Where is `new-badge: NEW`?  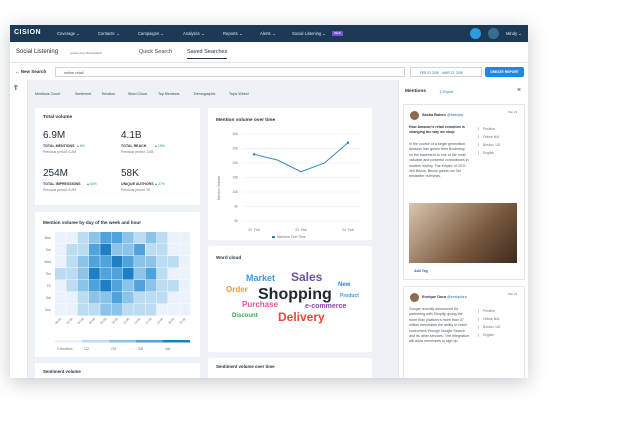
new-badge: NEW is located at coordinates (337, 33).